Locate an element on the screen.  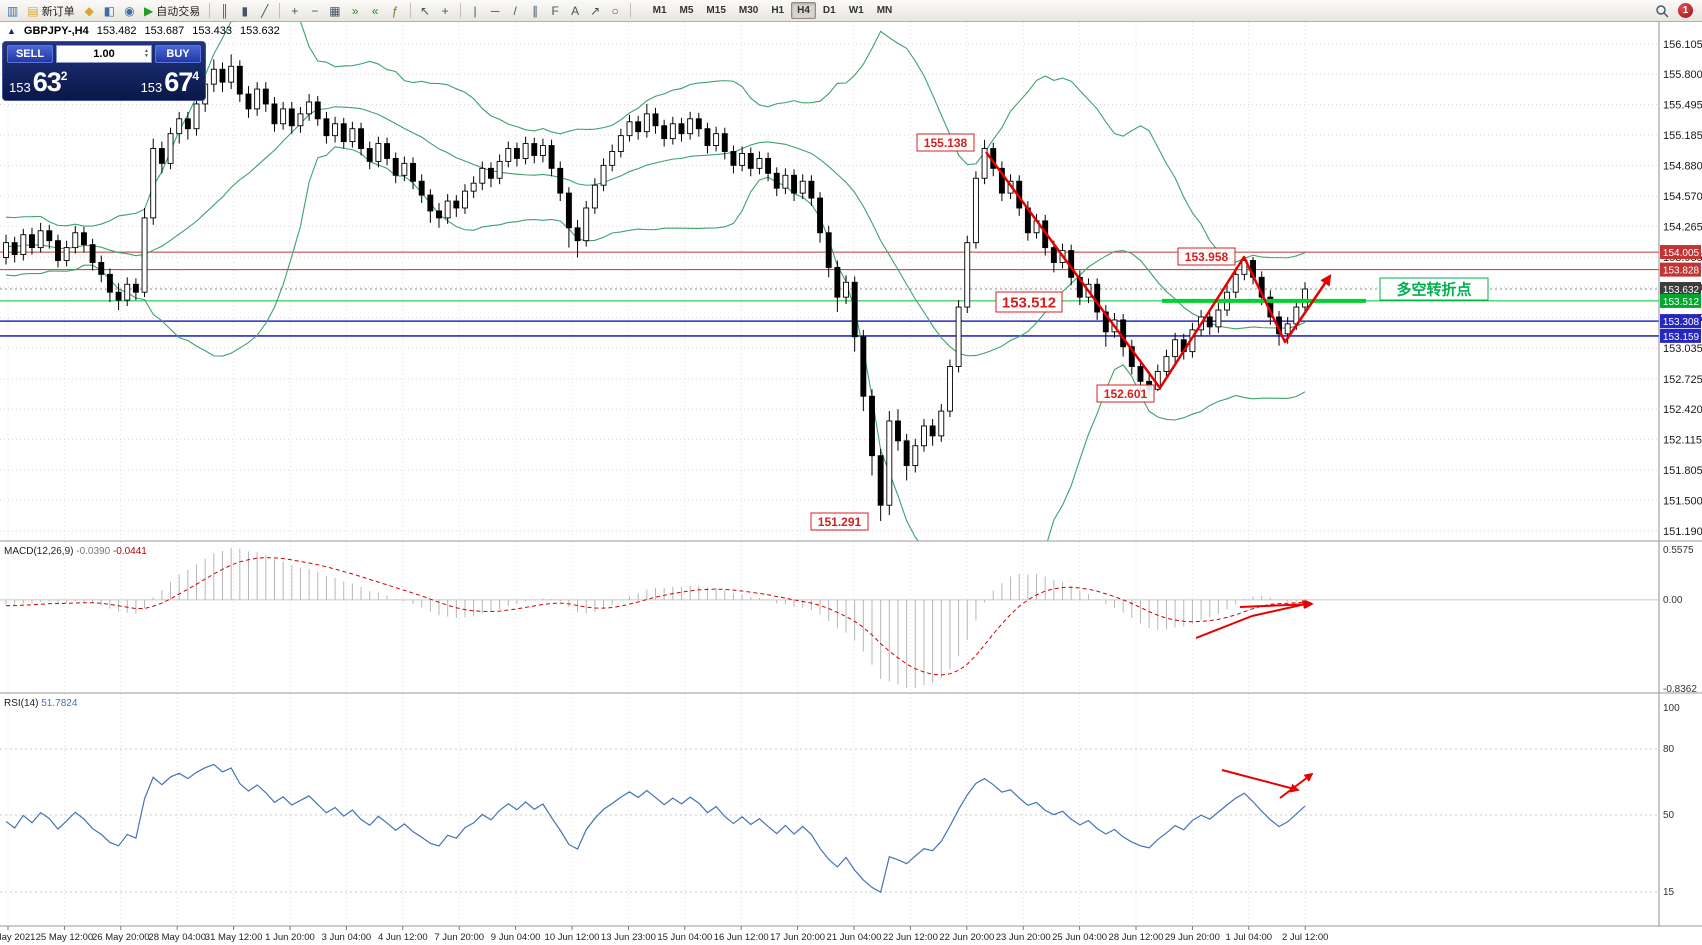
time-axis-label: 24 May 2021 is located at coordinates (17, 937).